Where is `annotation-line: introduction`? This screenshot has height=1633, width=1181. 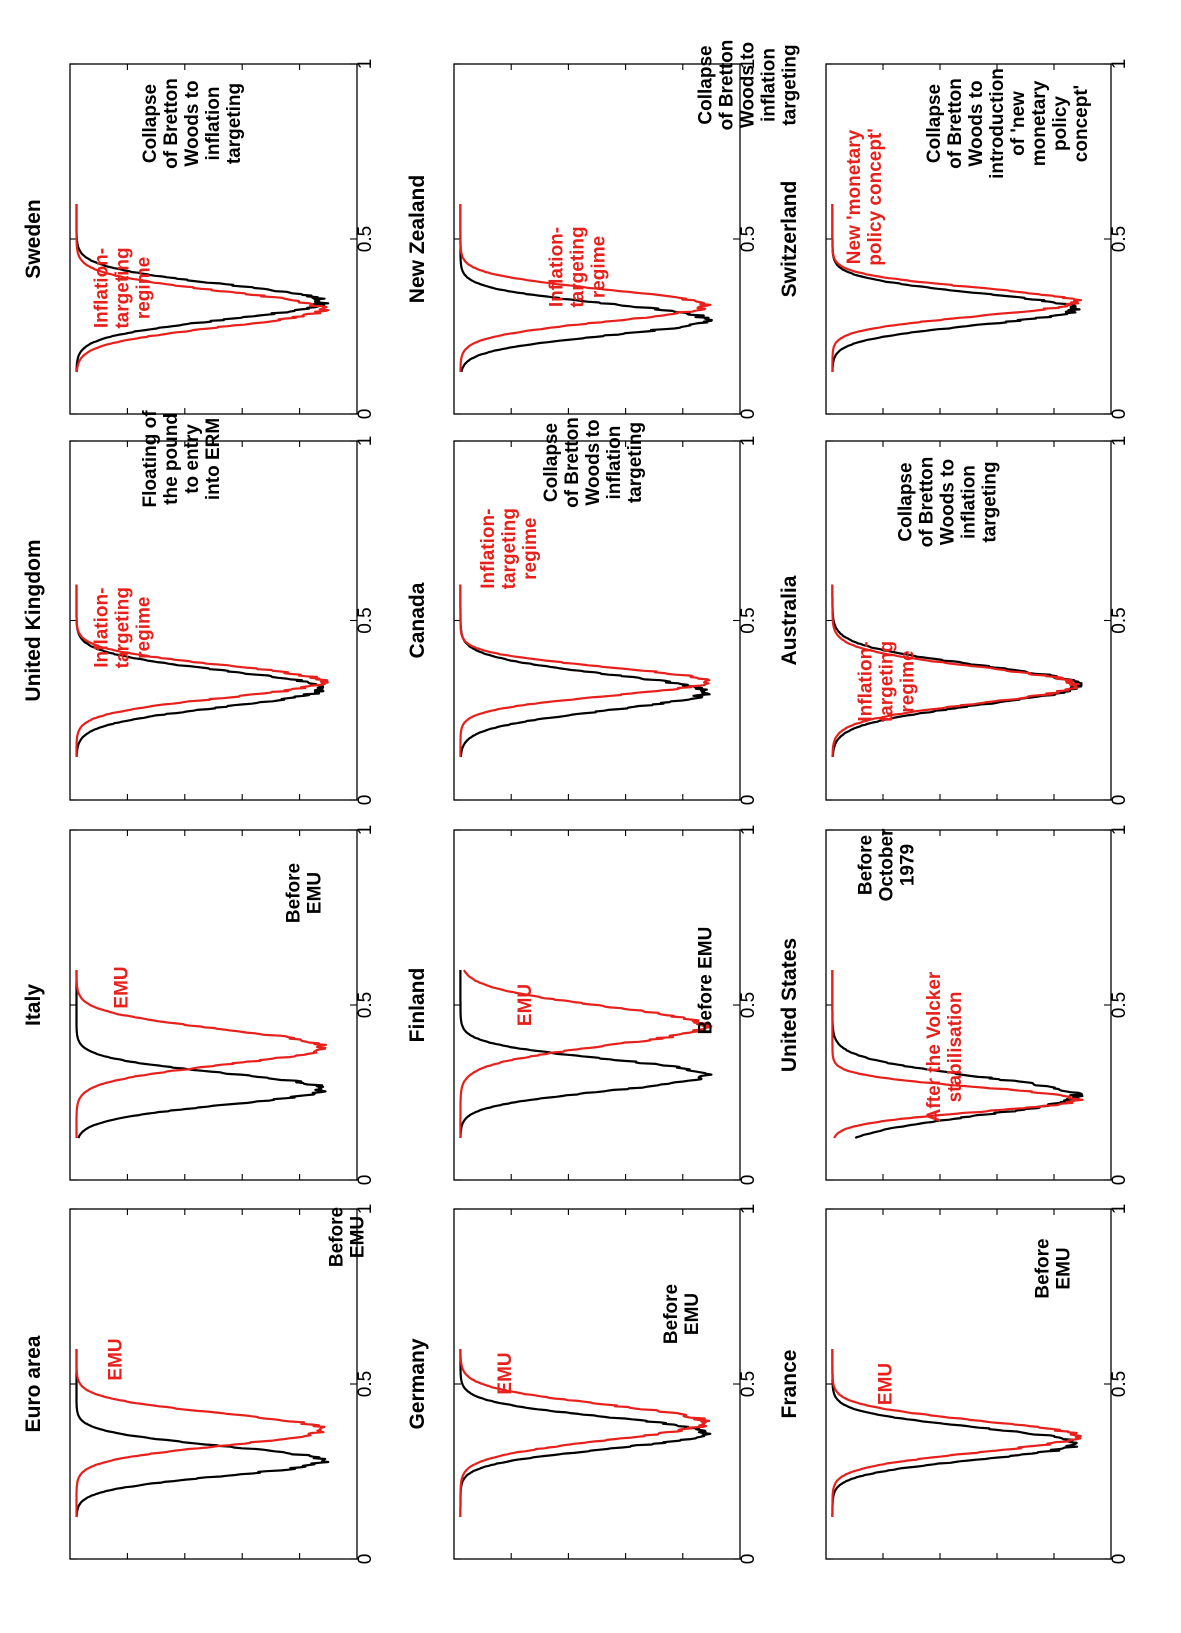
annotation-line: introduction is located at coordinates (997, 123).